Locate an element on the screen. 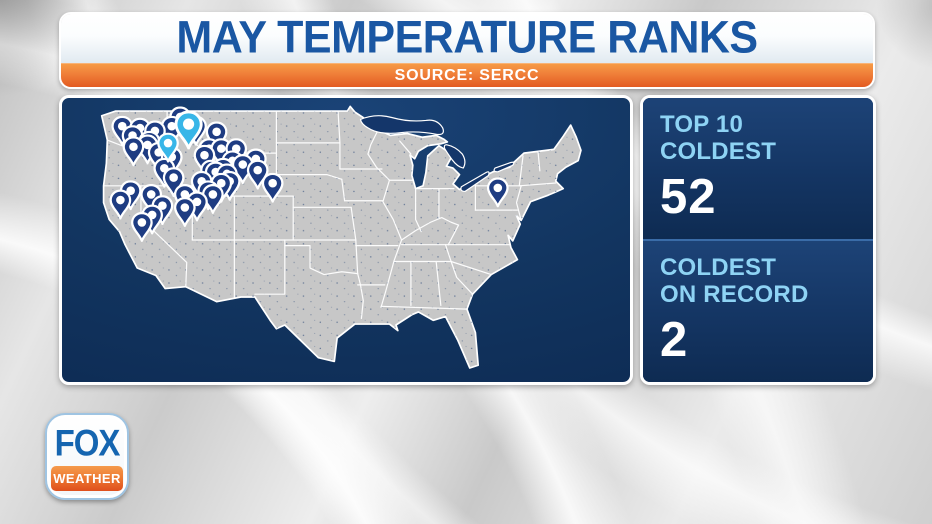 This screenshot has height=524, width=932. headline-banner: MAY TEMPERATURE RANKS SOURCE: SERCC is located at coordinates (467, 50).